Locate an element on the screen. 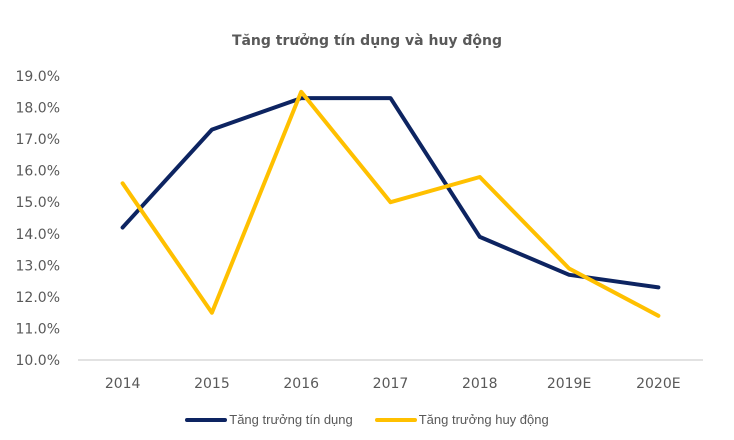 The image size is (734, 440). x-tick-label: 2020E is located at coordinates (658, 384).